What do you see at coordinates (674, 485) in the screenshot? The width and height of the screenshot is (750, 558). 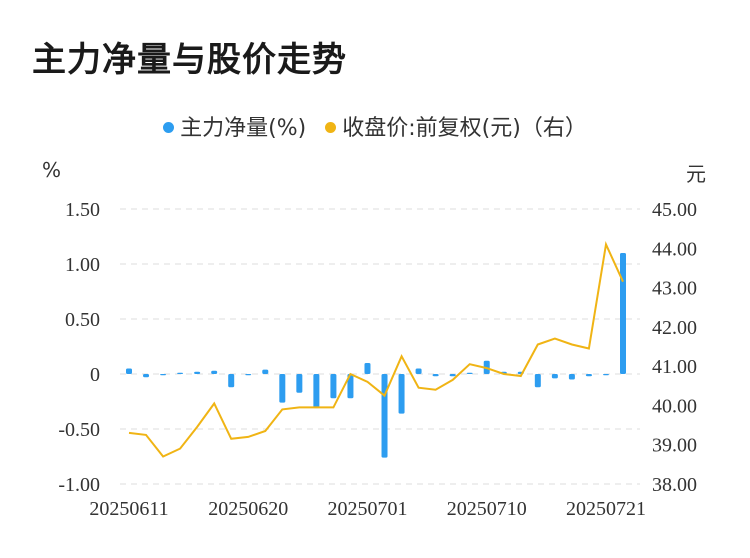 I see `y-right-tick-label: 38.00` at bounding box center [674, 485].